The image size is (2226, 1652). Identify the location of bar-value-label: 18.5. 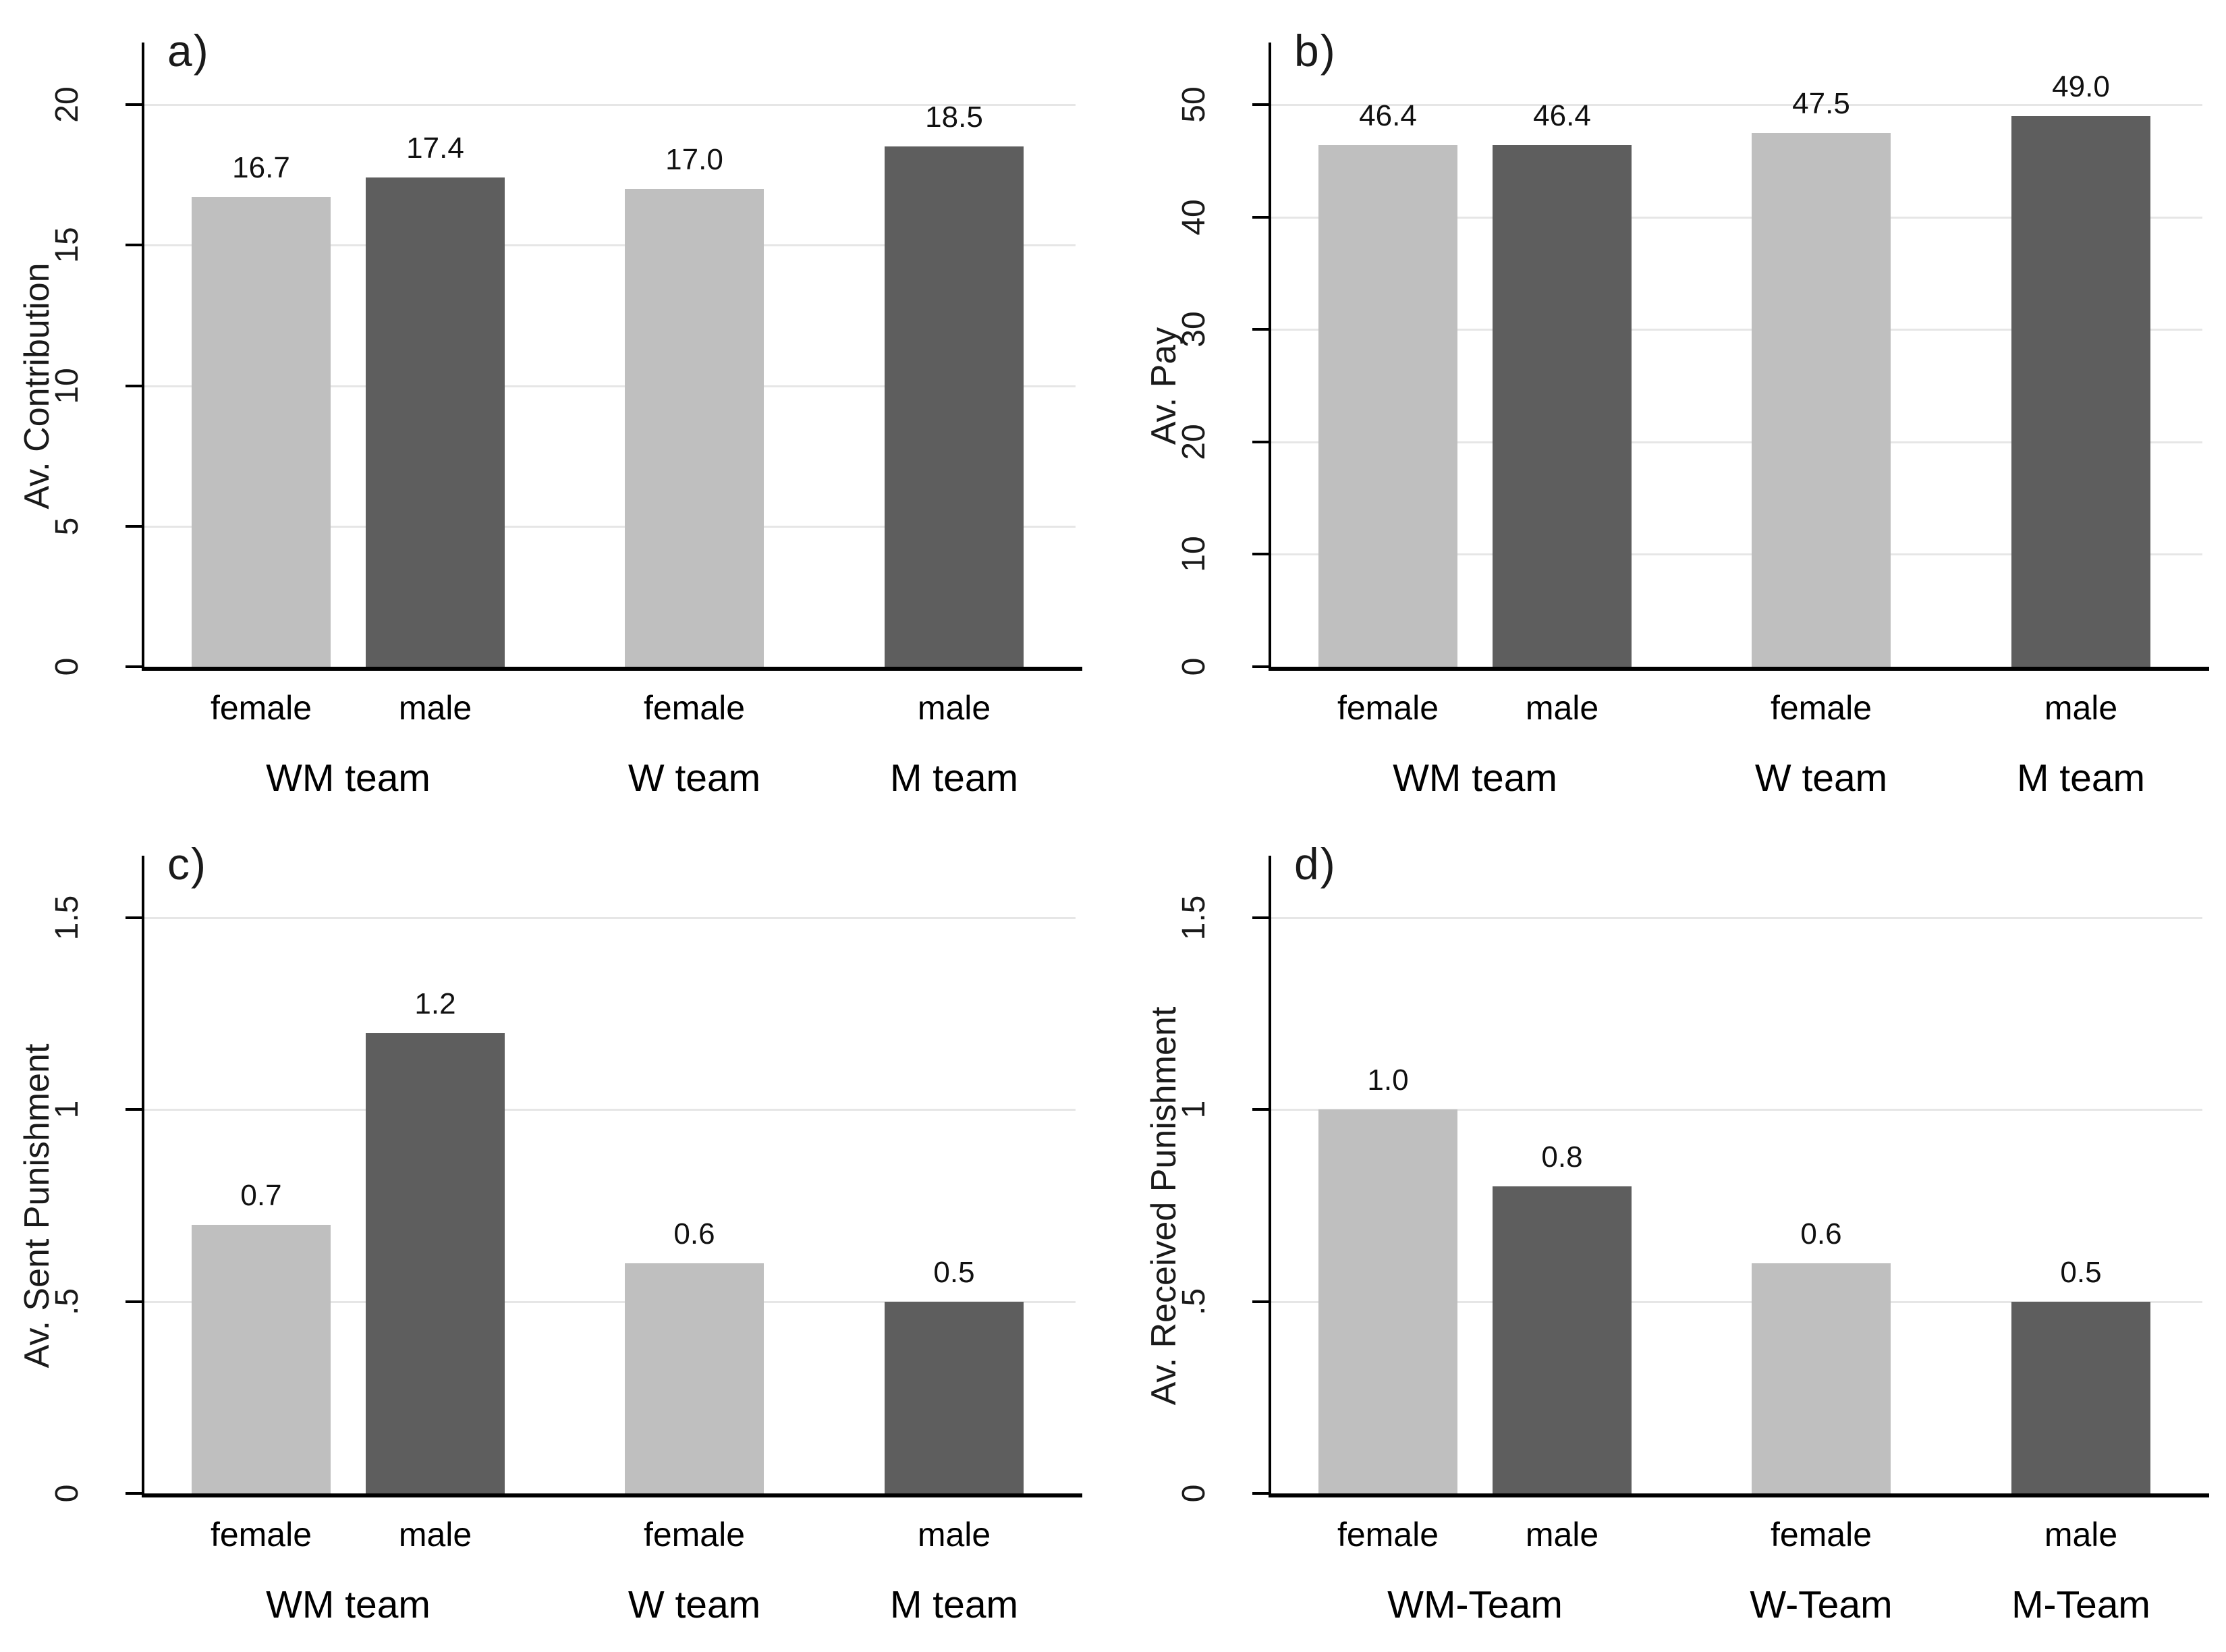
(954, 117).